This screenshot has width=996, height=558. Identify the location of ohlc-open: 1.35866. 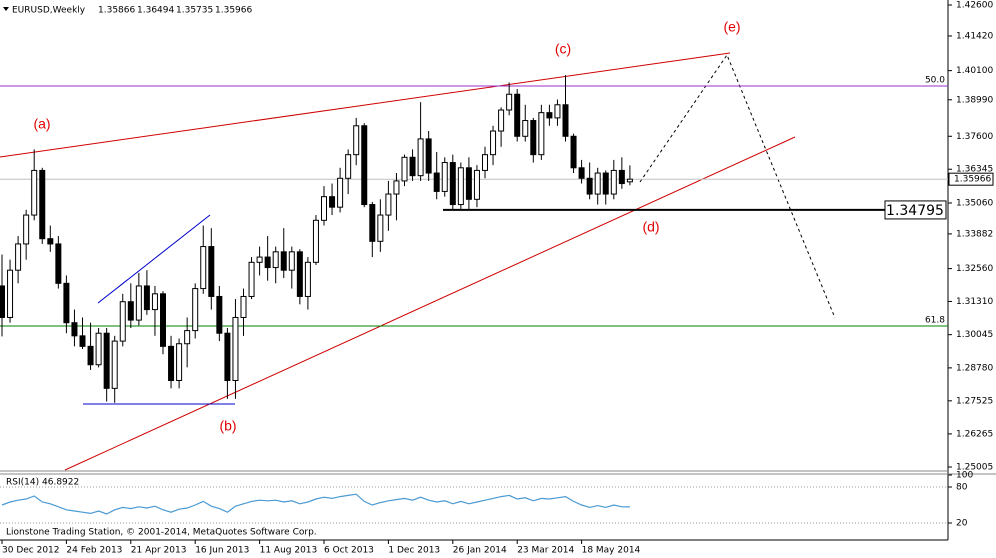
(116, 11).